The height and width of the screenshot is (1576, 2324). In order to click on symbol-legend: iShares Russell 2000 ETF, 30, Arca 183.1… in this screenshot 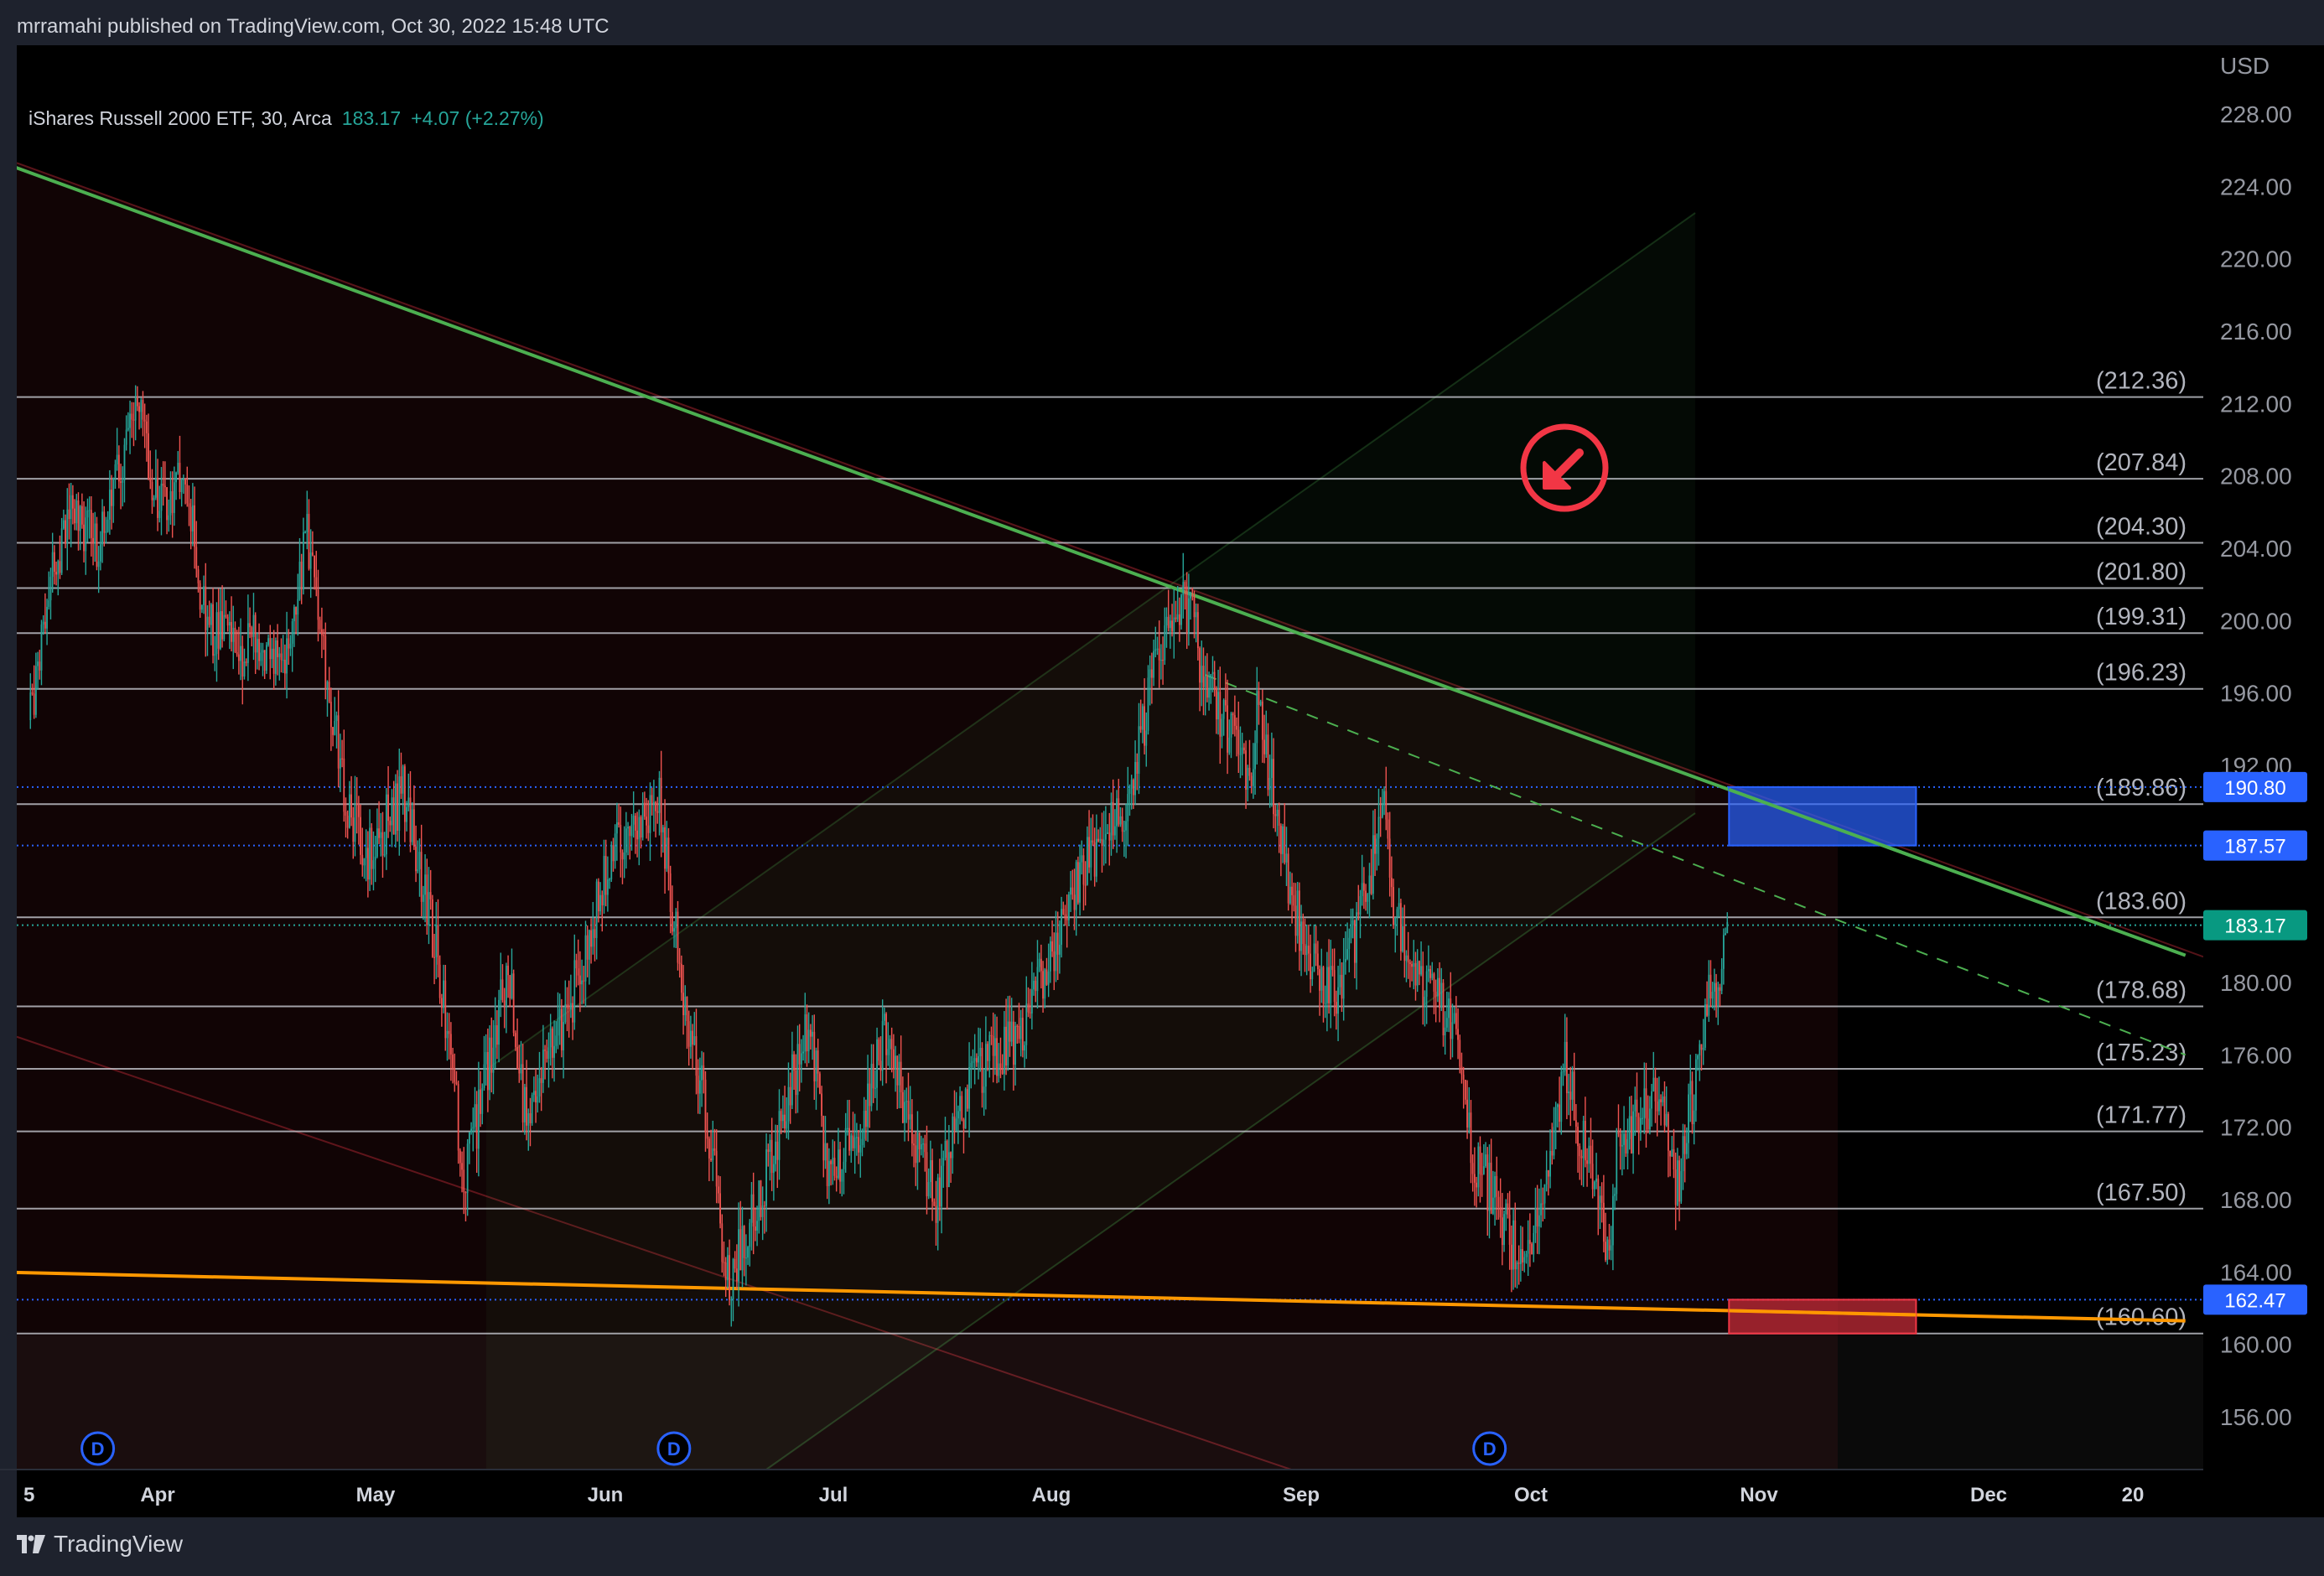, I will do `click(286, 118)`.